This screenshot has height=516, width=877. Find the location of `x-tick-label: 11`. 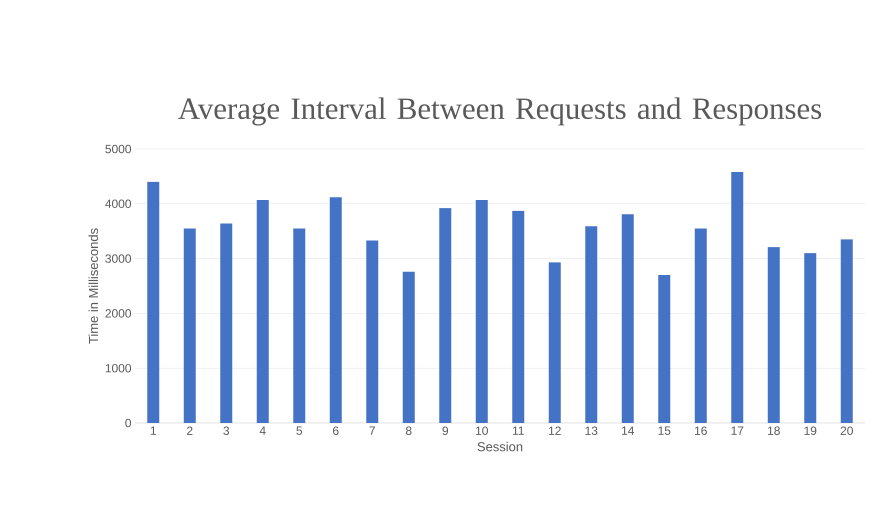

x-tick-label: 11 is located at coordinates (518, 430).